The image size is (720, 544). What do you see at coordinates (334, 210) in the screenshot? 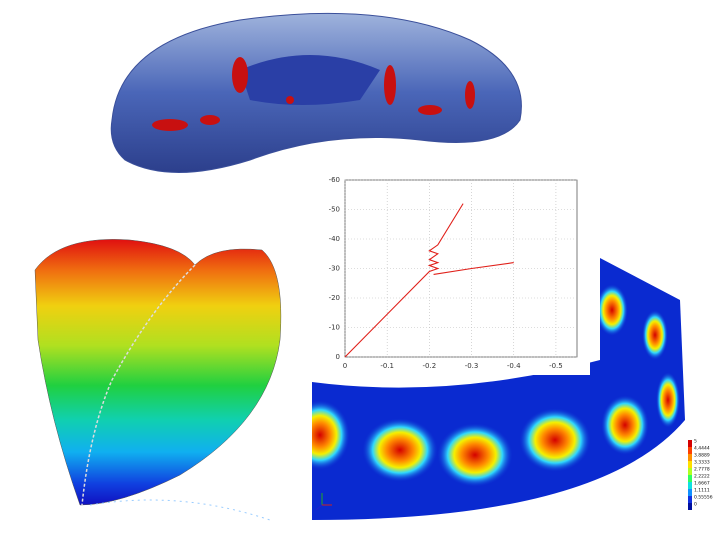
I see `y-tick-label: -50` at bounding box center [334, 210].